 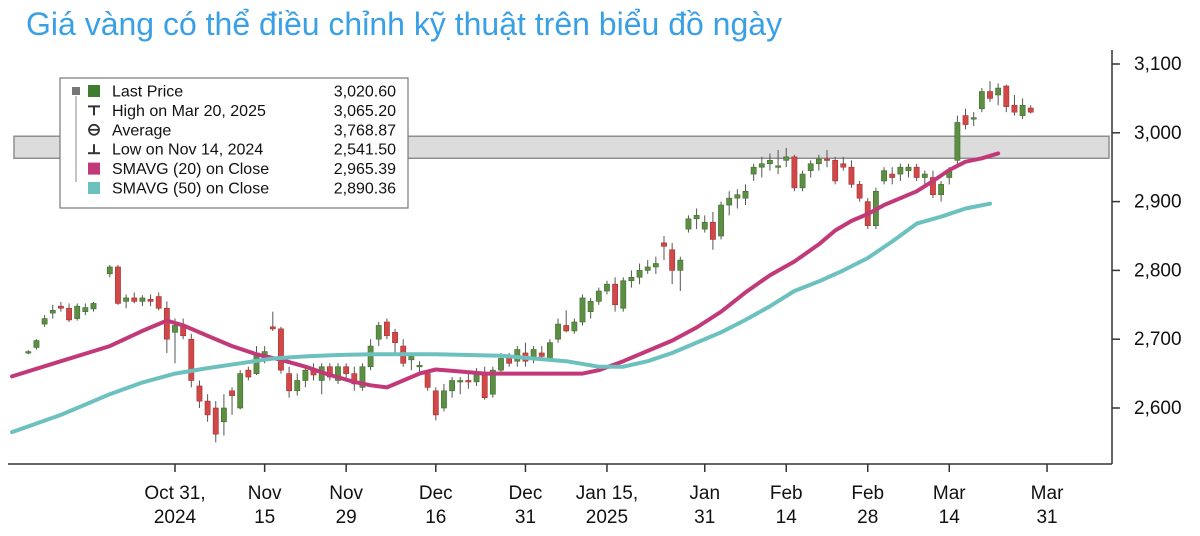 I want to click on legend-entry: SMAVG (20) on Close 2,965.39, so click(x=242, y=169).